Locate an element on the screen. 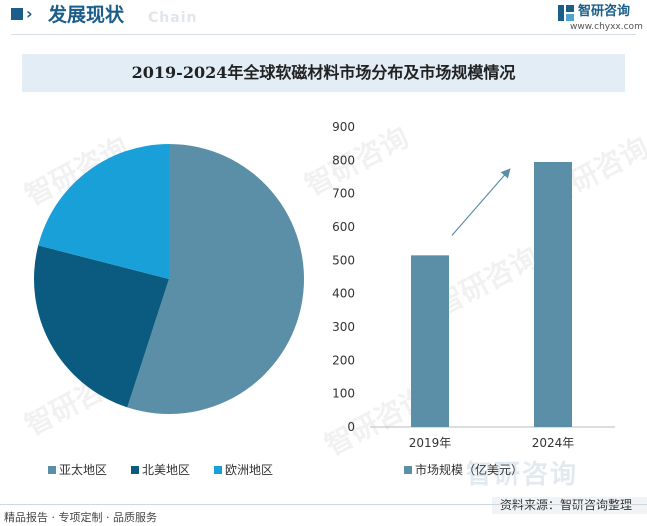 The image size is (647, 526). title-band is located at coordinates (323, 73).